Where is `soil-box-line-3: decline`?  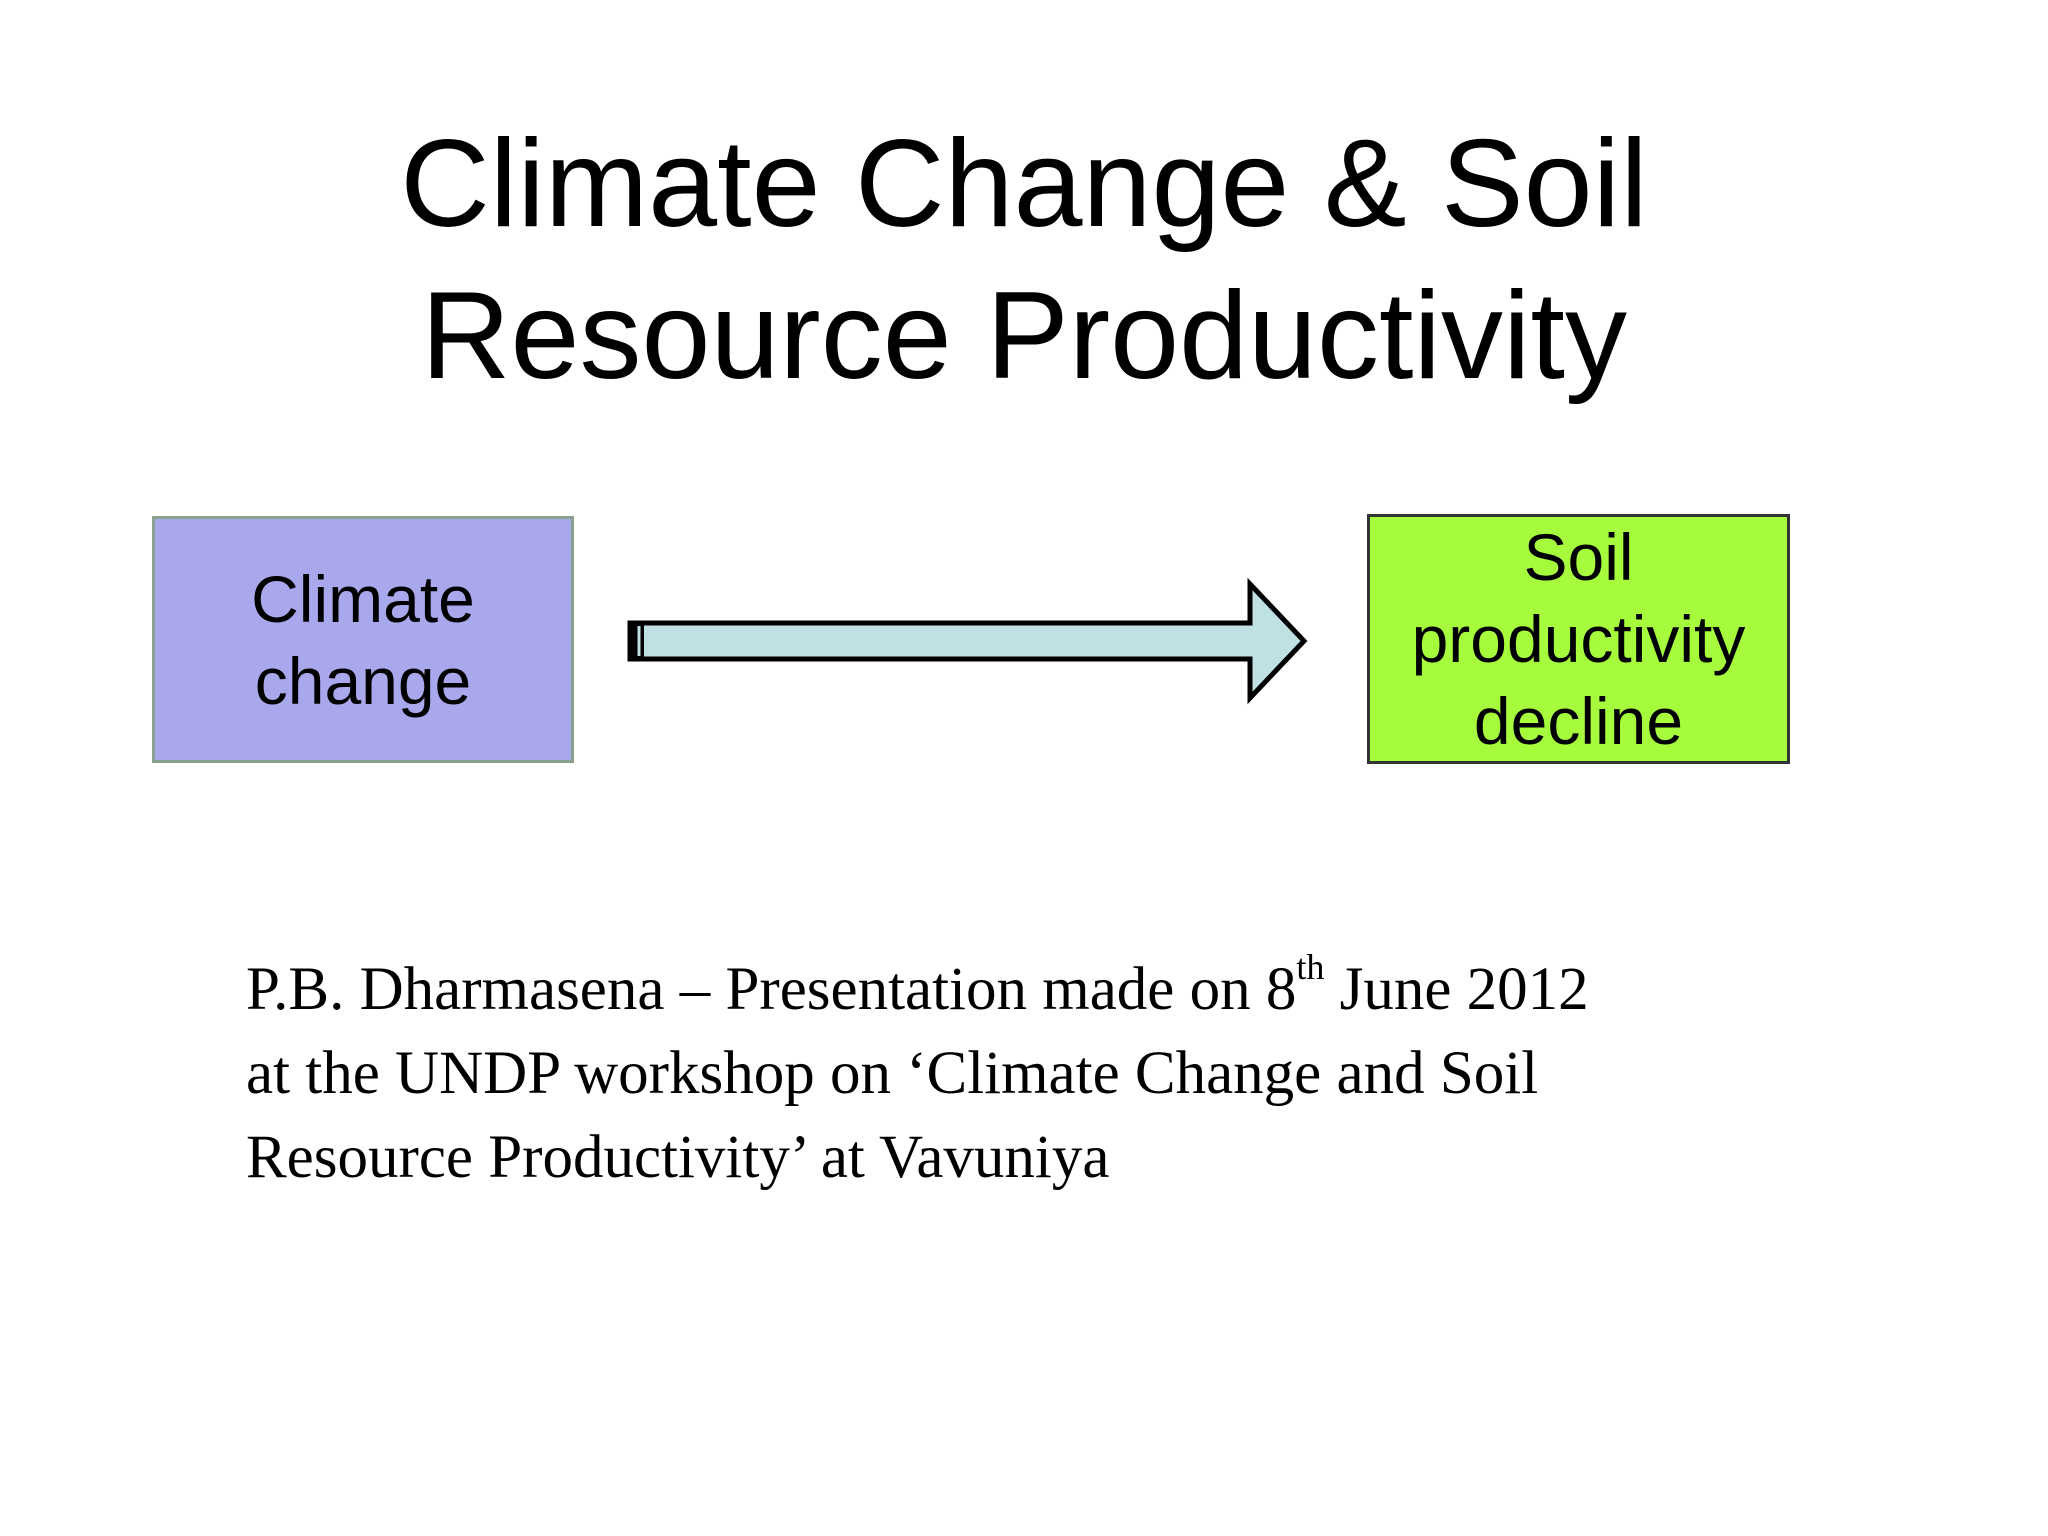 soil-box-line-3: decline is located at coordinates (1578, 721).